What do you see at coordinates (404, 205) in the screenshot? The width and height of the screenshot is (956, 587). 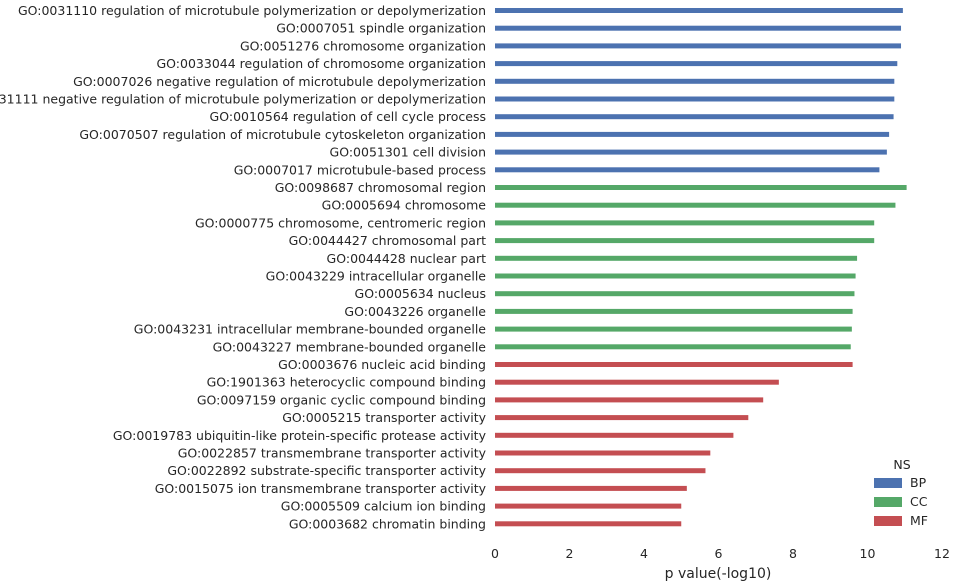 I see `category-label: GO:0005694 chromosome` at bounding box center [404, 205].